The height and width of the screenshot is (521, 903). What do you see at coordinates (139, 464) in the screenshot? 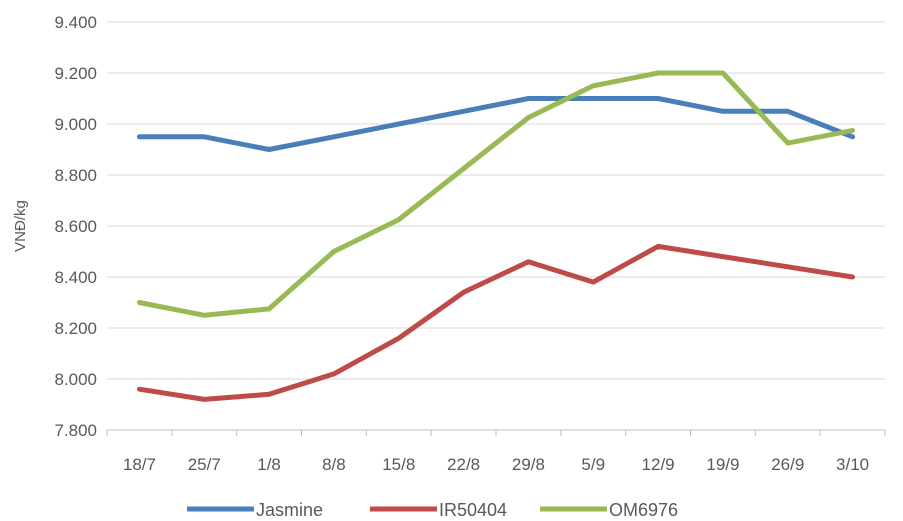
I see `x-tick-label: 18/7` at bounding box center [139, 464].